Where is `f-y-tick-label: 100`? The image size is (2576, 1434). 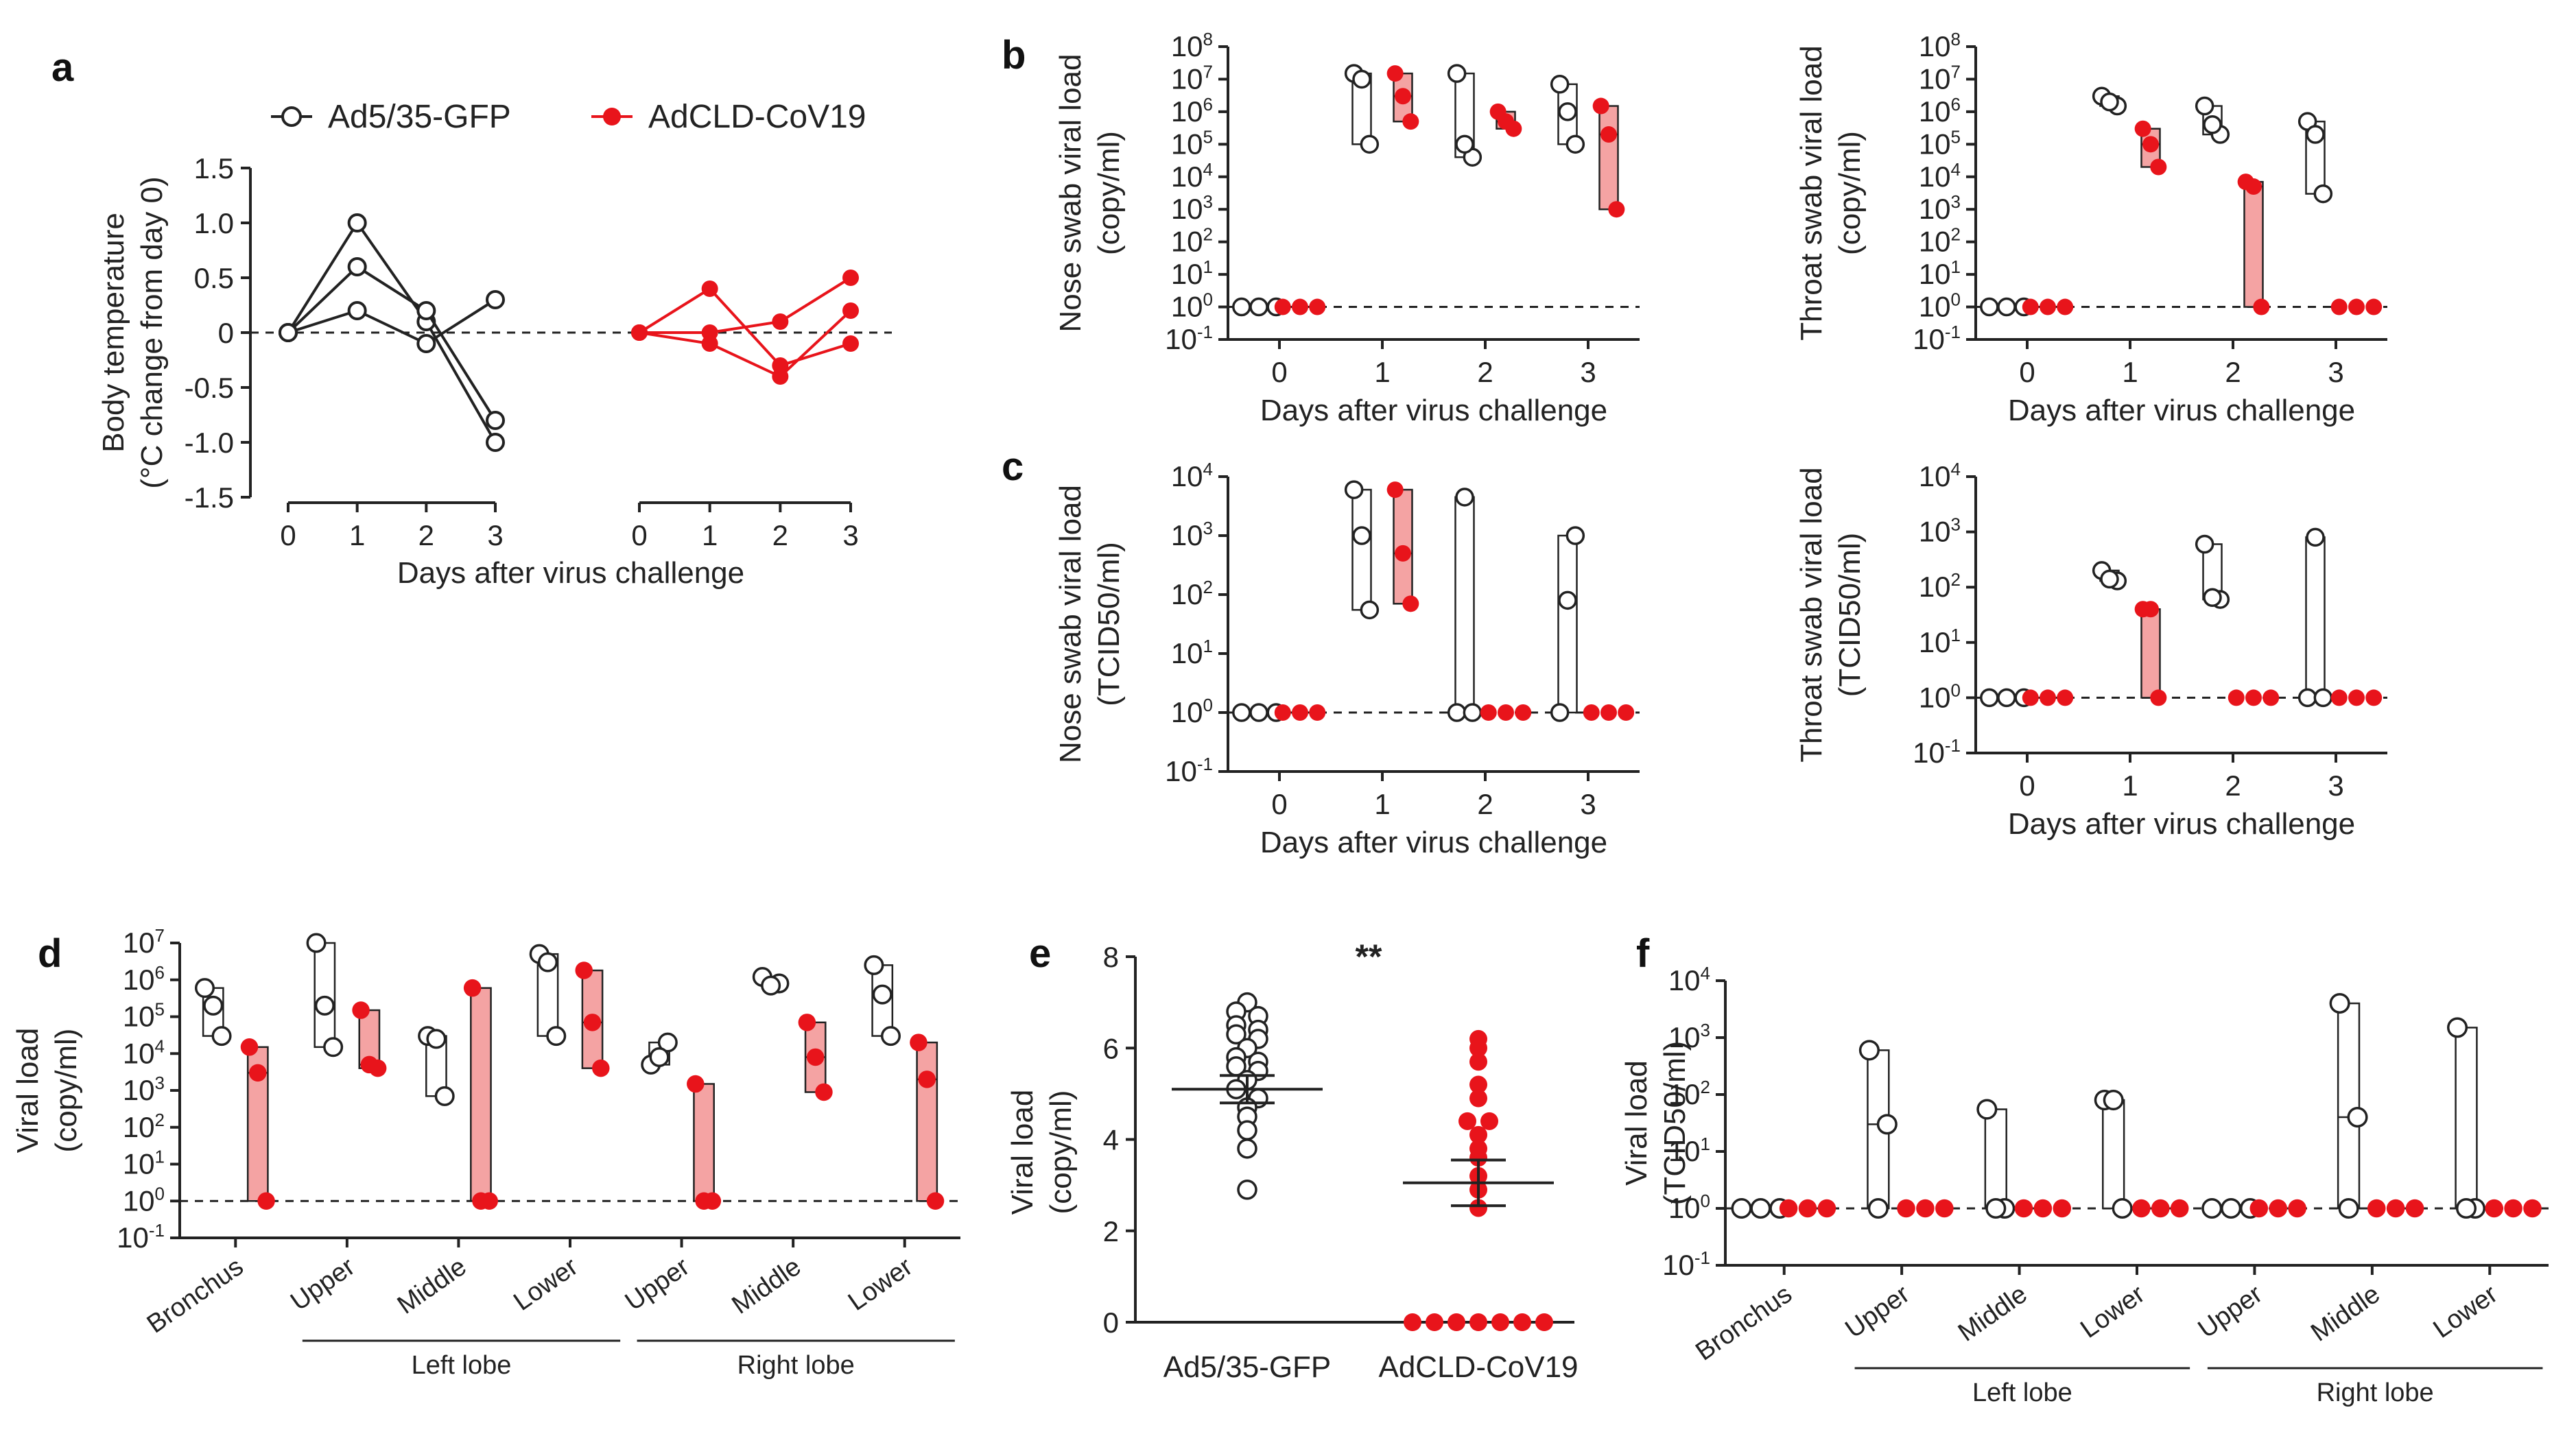 f-y-tick-label: 100 is located at coordinates (1689, 1207).